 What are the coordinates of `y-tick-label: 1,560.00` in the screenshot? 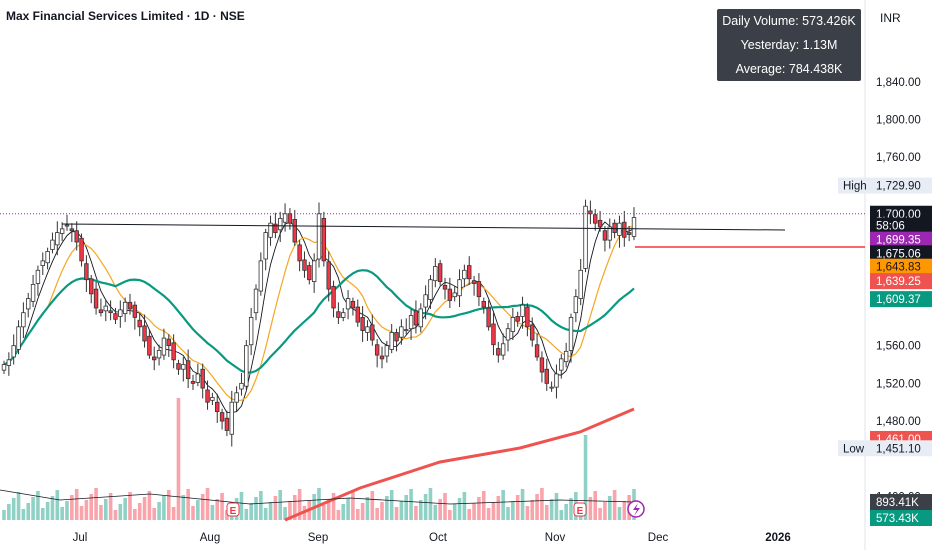 It's located at (898, 347).